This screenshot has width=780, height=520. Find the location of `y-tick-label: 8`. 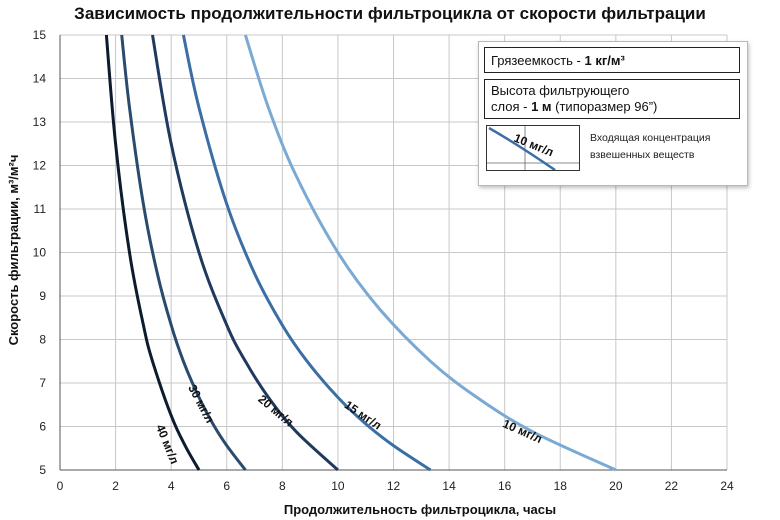

y-tick-label: 8 is located at coordinates (42, 340).